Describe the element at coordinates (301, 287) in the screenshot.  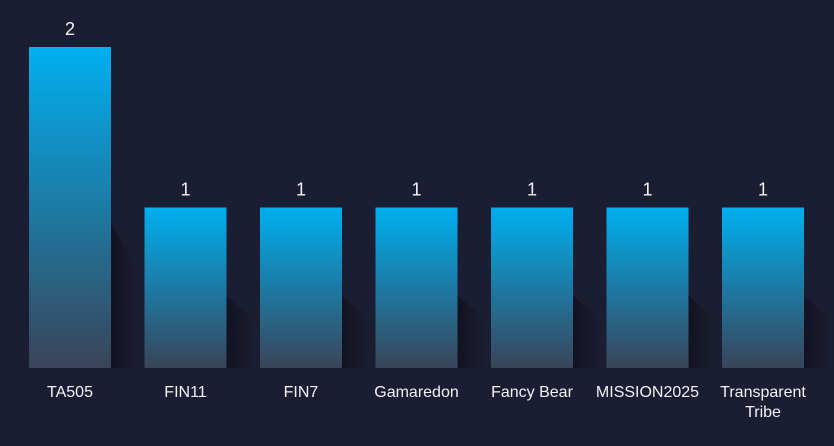
I see `bar-fin7` at that location.